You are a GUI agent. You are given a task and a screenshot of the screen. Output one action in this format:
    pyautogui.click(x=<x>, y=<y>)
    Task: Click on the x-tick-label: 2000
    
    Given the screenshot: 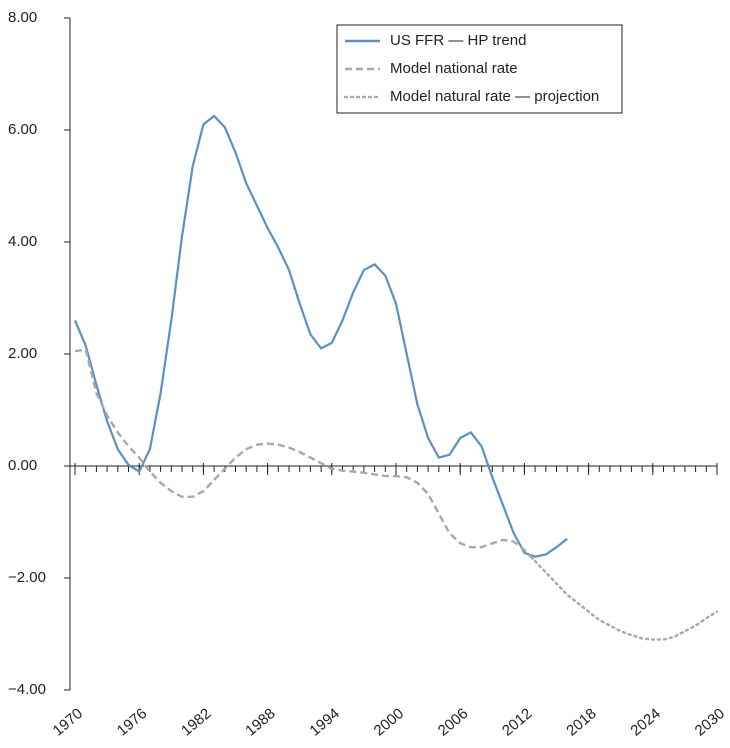 What is the action you would take?
    pyautogui.click(x=389, y=722)
    